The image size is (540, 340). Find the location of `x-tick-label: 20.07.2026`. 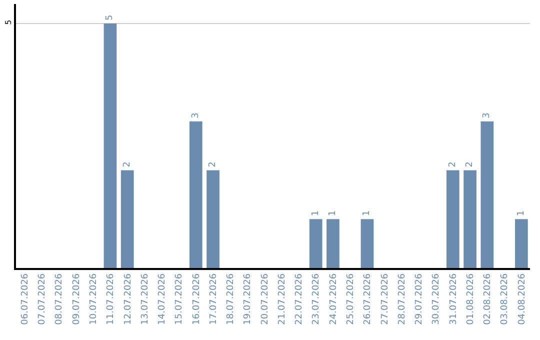

x-tick-label: 20.07.2026 is located at coordinates (265, 299).